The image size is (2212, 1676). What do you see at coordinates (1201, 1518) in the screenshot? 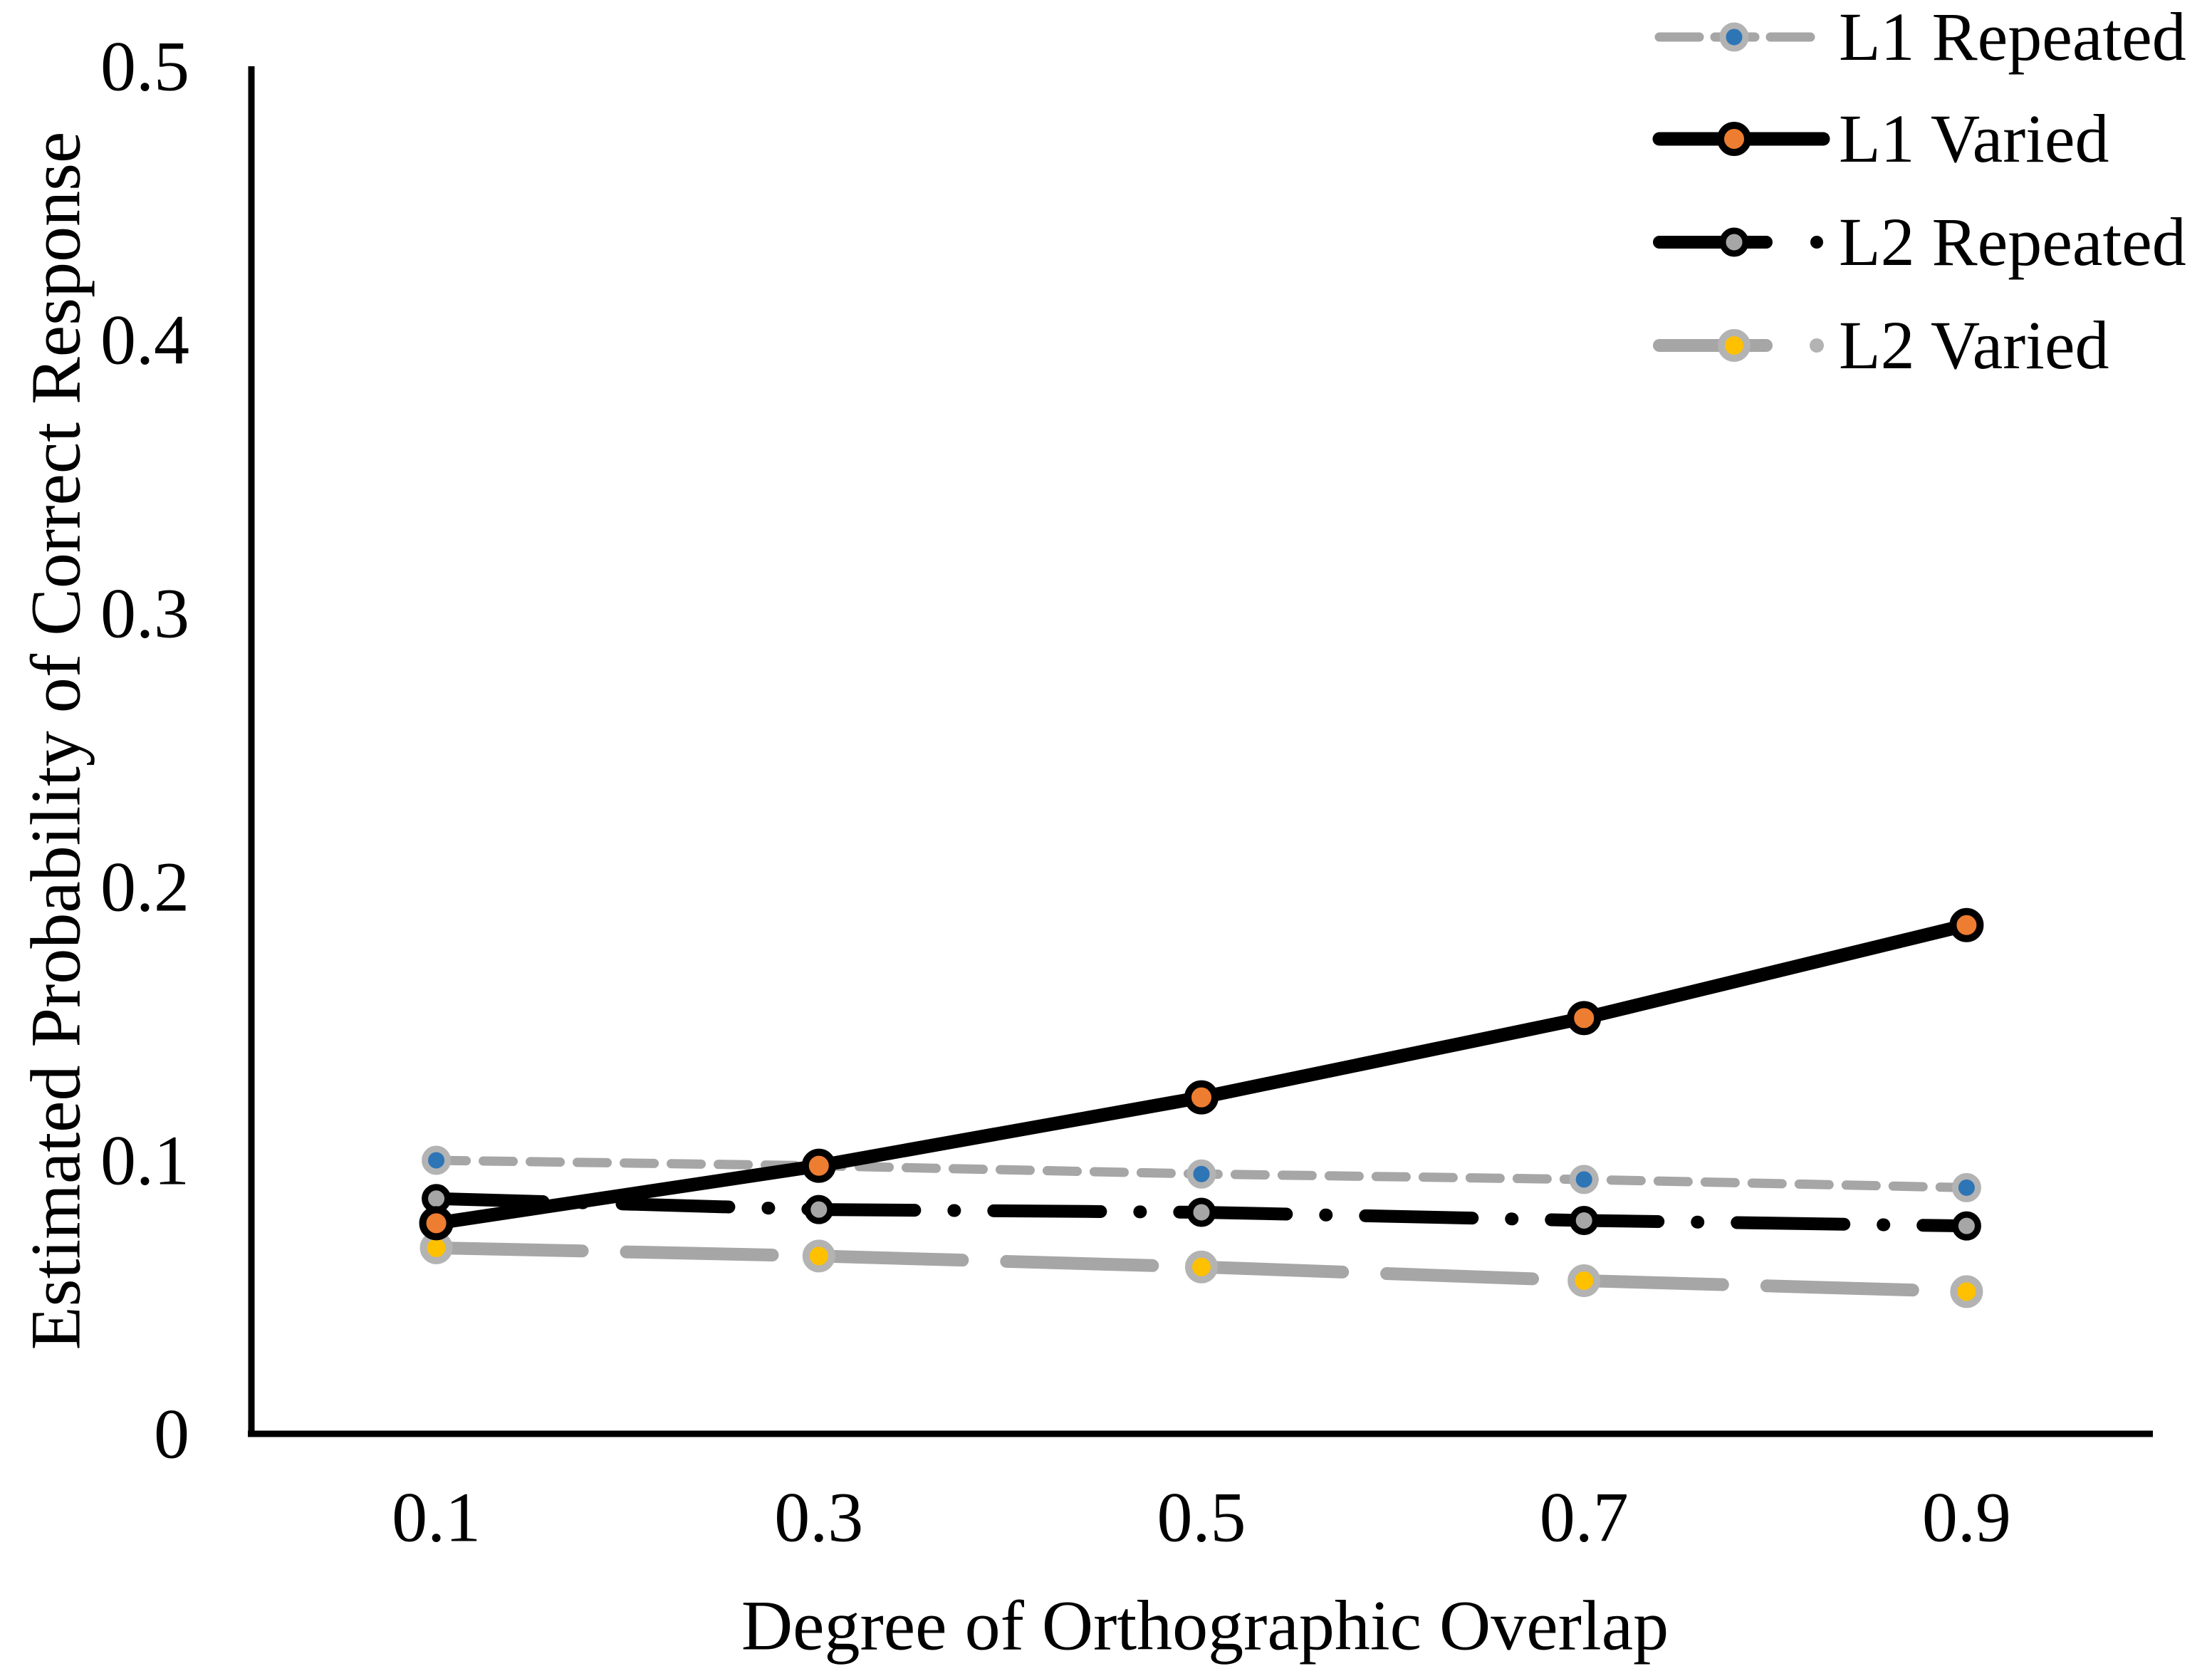
I see `x-tick-label: 0.5` at bounding box center [1201, 1518].